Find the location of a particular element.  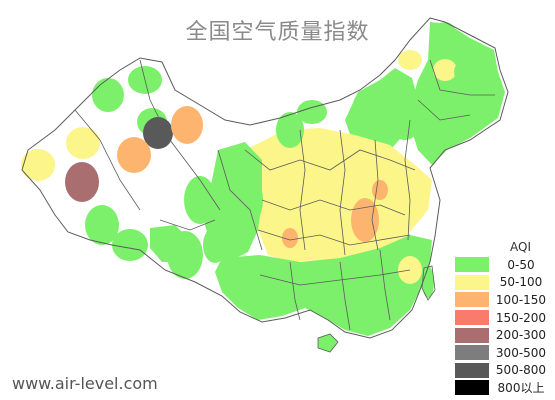

hainan-island is located at coordinates (328, 343).